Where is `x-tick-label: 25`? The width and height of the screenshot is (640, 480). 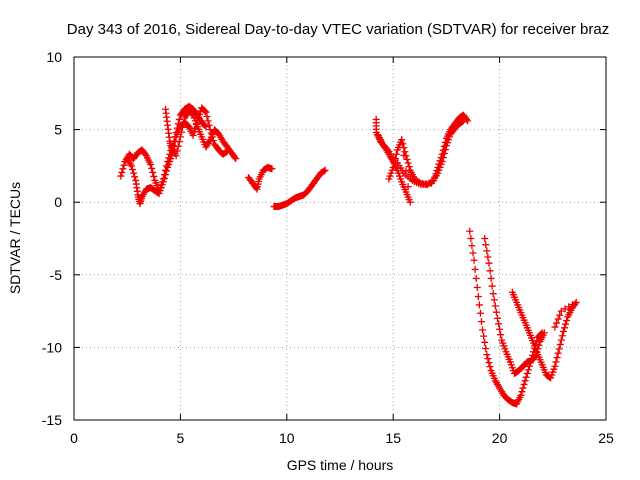
x-tick-label: 25 is located at coordinates (606, 438).